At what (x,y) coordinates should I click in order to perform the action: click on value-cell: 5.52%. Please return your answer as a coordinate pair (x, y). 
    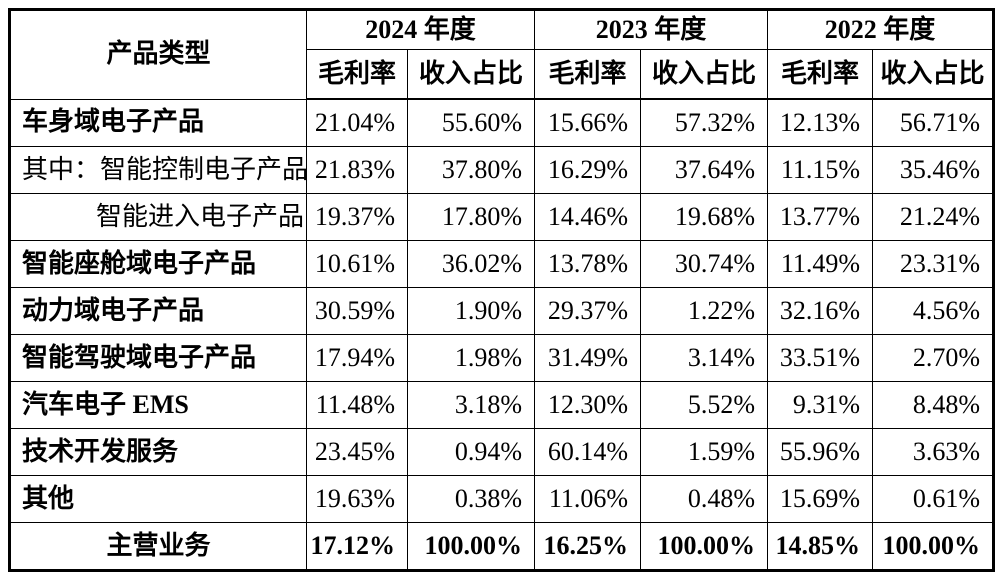
    Looking at the image, I should click on (704, 405).